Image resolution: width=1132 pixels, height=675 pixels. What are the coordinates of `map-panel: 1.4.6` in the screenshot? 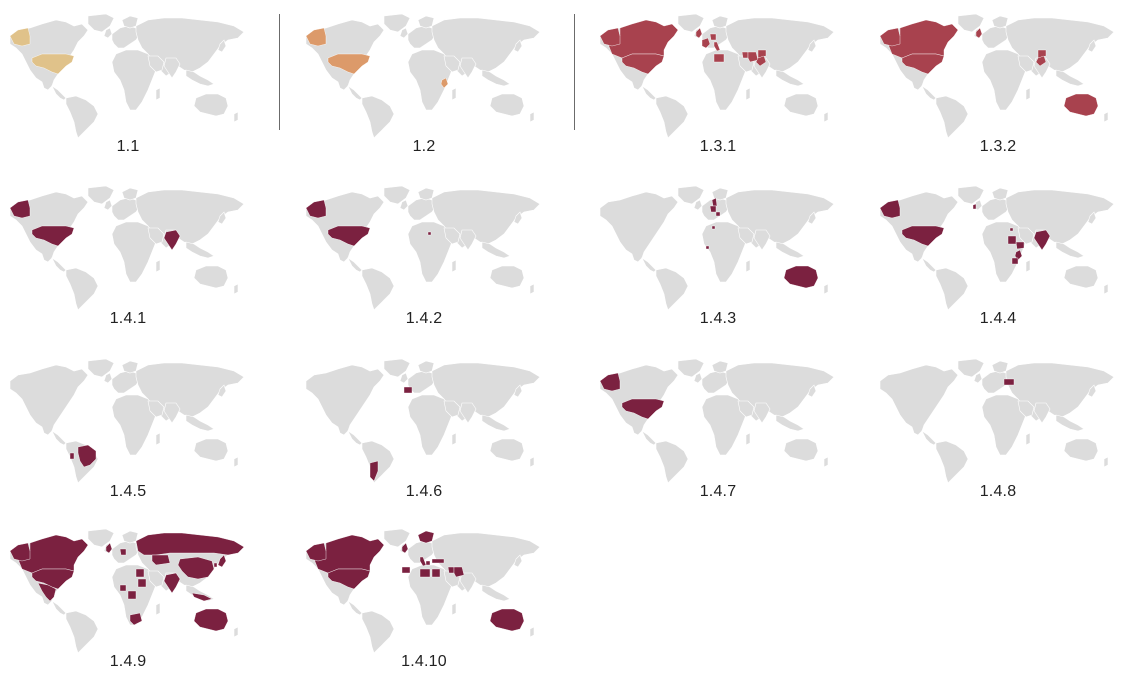 It's located at (424, 430).